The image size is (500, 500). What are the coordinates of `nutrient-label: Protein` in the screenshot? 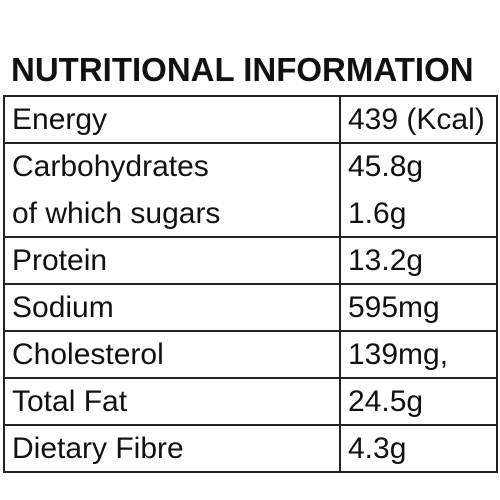 It's located at (172, 260).